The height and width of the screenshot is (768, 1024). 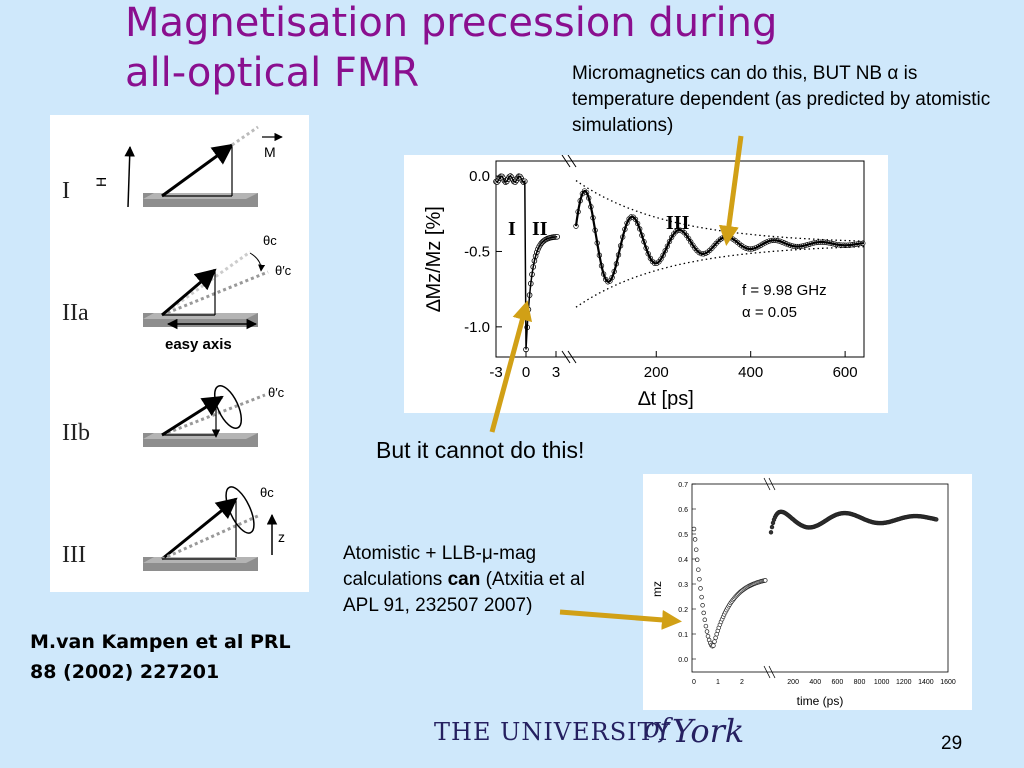 I want to click on citation: M.van Kampen et al PRL 88 (2002) 227201, so click(x=185, y=657).